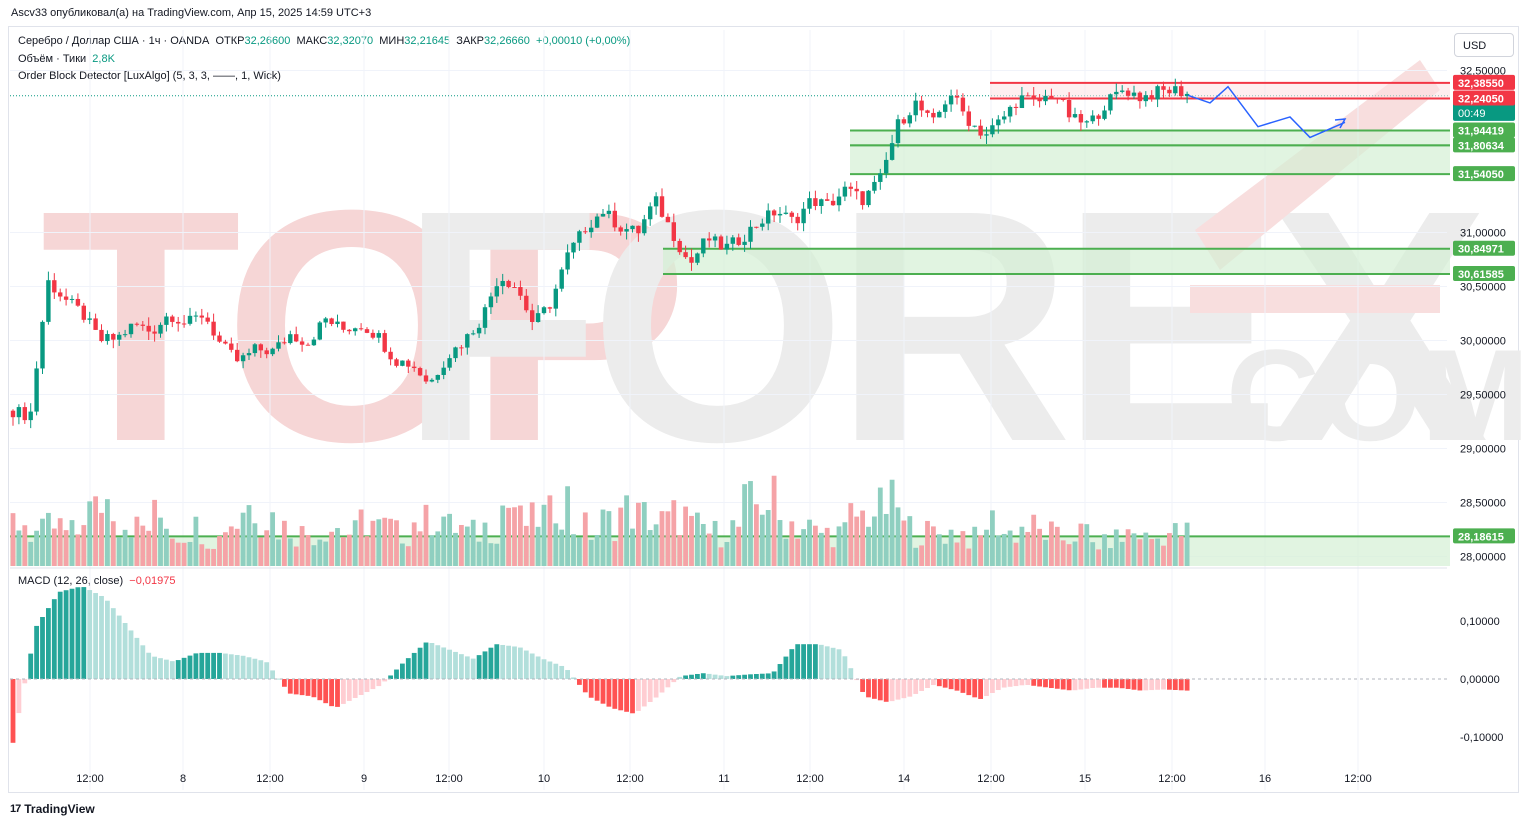 The width and height of the screenshot is (1528, 827). I want to click on open-value: 32,26600, so click(267, 41).